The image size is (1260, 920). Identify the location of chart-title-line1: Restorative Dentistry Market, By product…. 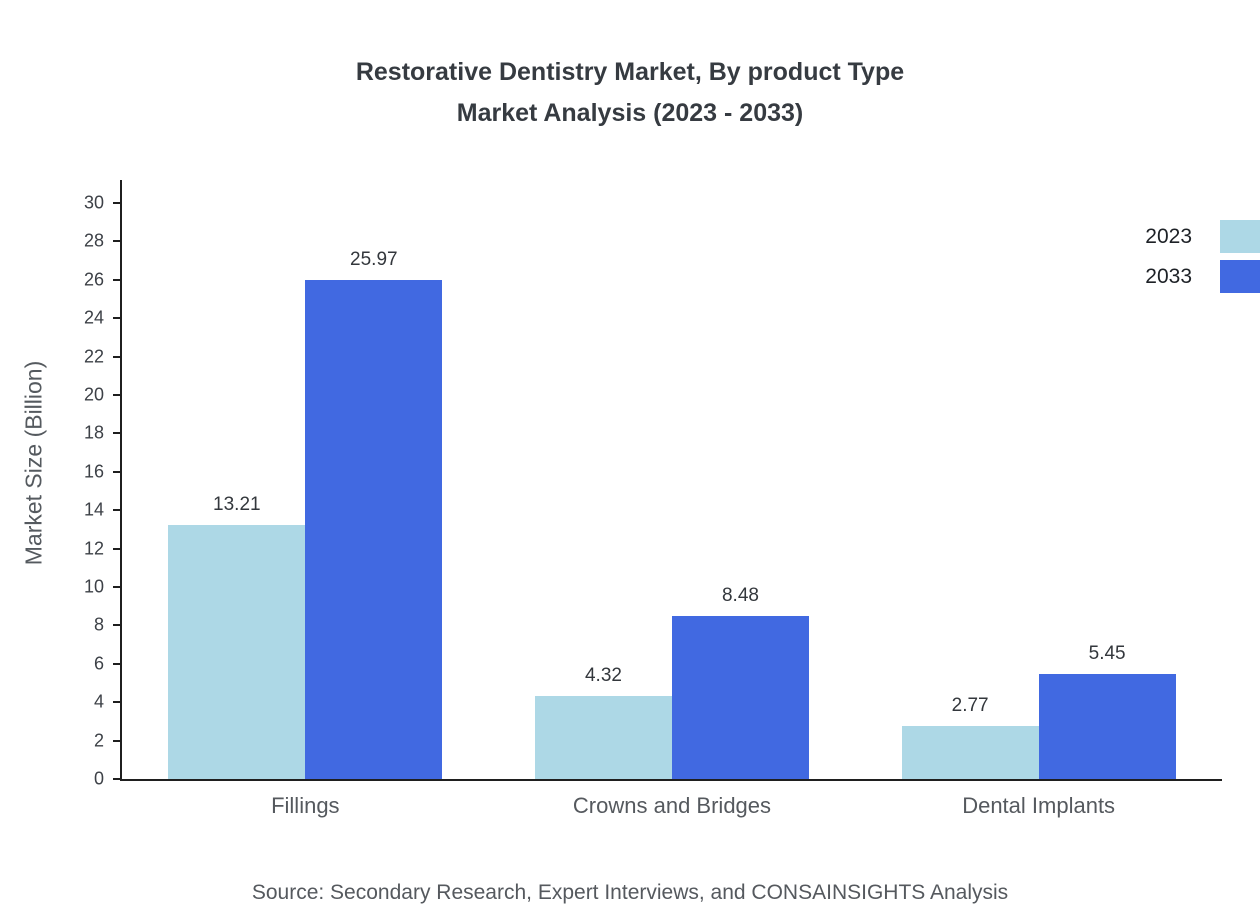
(630, 72).